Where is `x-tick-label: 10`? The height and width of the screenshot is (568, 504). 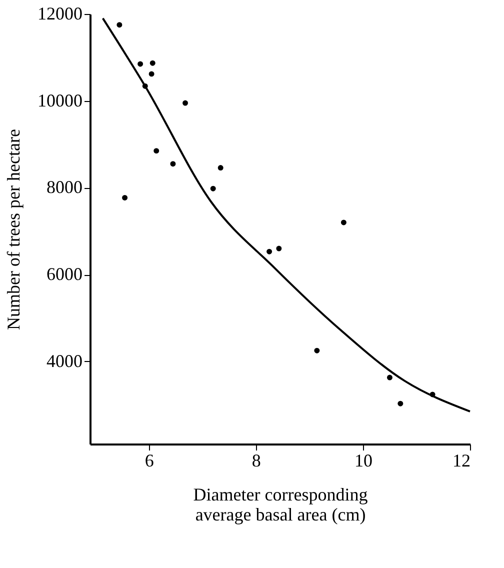
x-tick-label: 10 is located at coordinates (363, 460).